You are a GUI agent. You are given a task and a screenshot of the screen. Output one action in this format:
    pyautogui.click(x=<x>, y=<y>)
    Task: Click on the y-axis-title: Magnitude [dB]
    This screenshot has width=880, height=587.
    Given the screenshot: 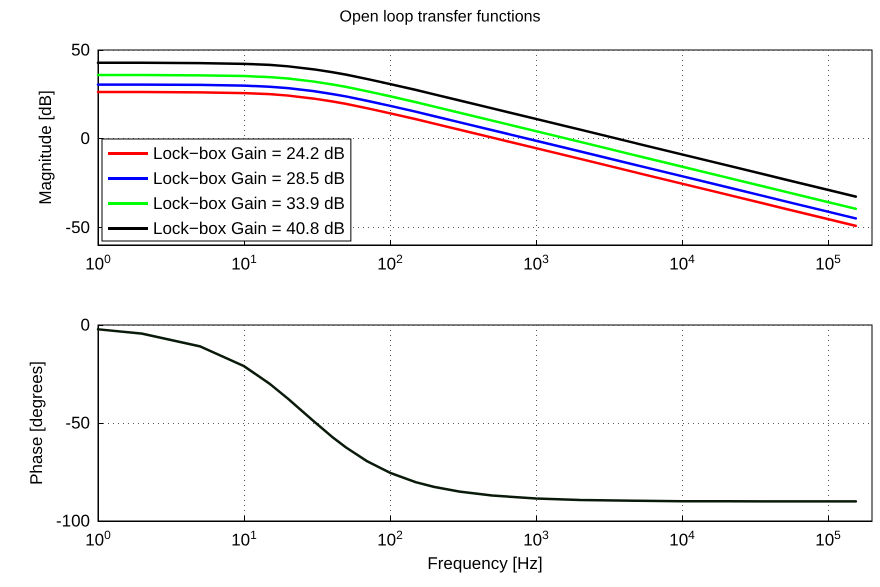 What is the action you would take?
    pyautogui.click(x=45, y=147)
    